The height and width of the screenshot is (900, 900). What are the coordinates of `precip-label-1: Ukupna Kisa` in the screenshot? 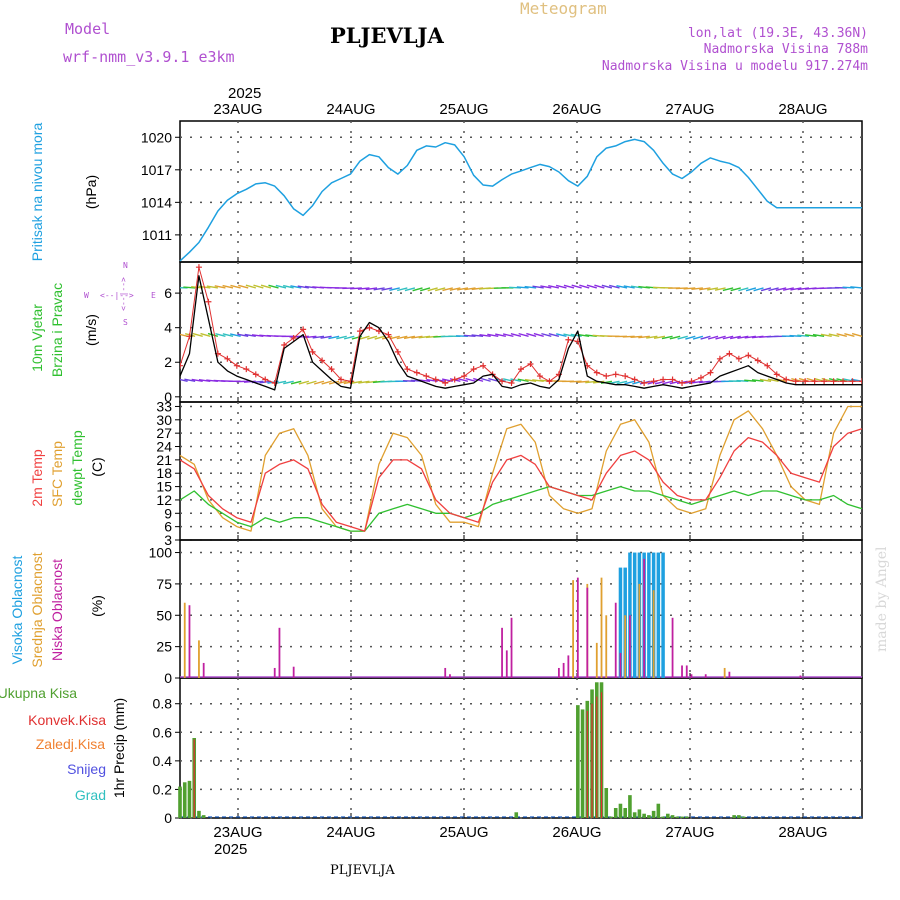 It's located at (38, 693).